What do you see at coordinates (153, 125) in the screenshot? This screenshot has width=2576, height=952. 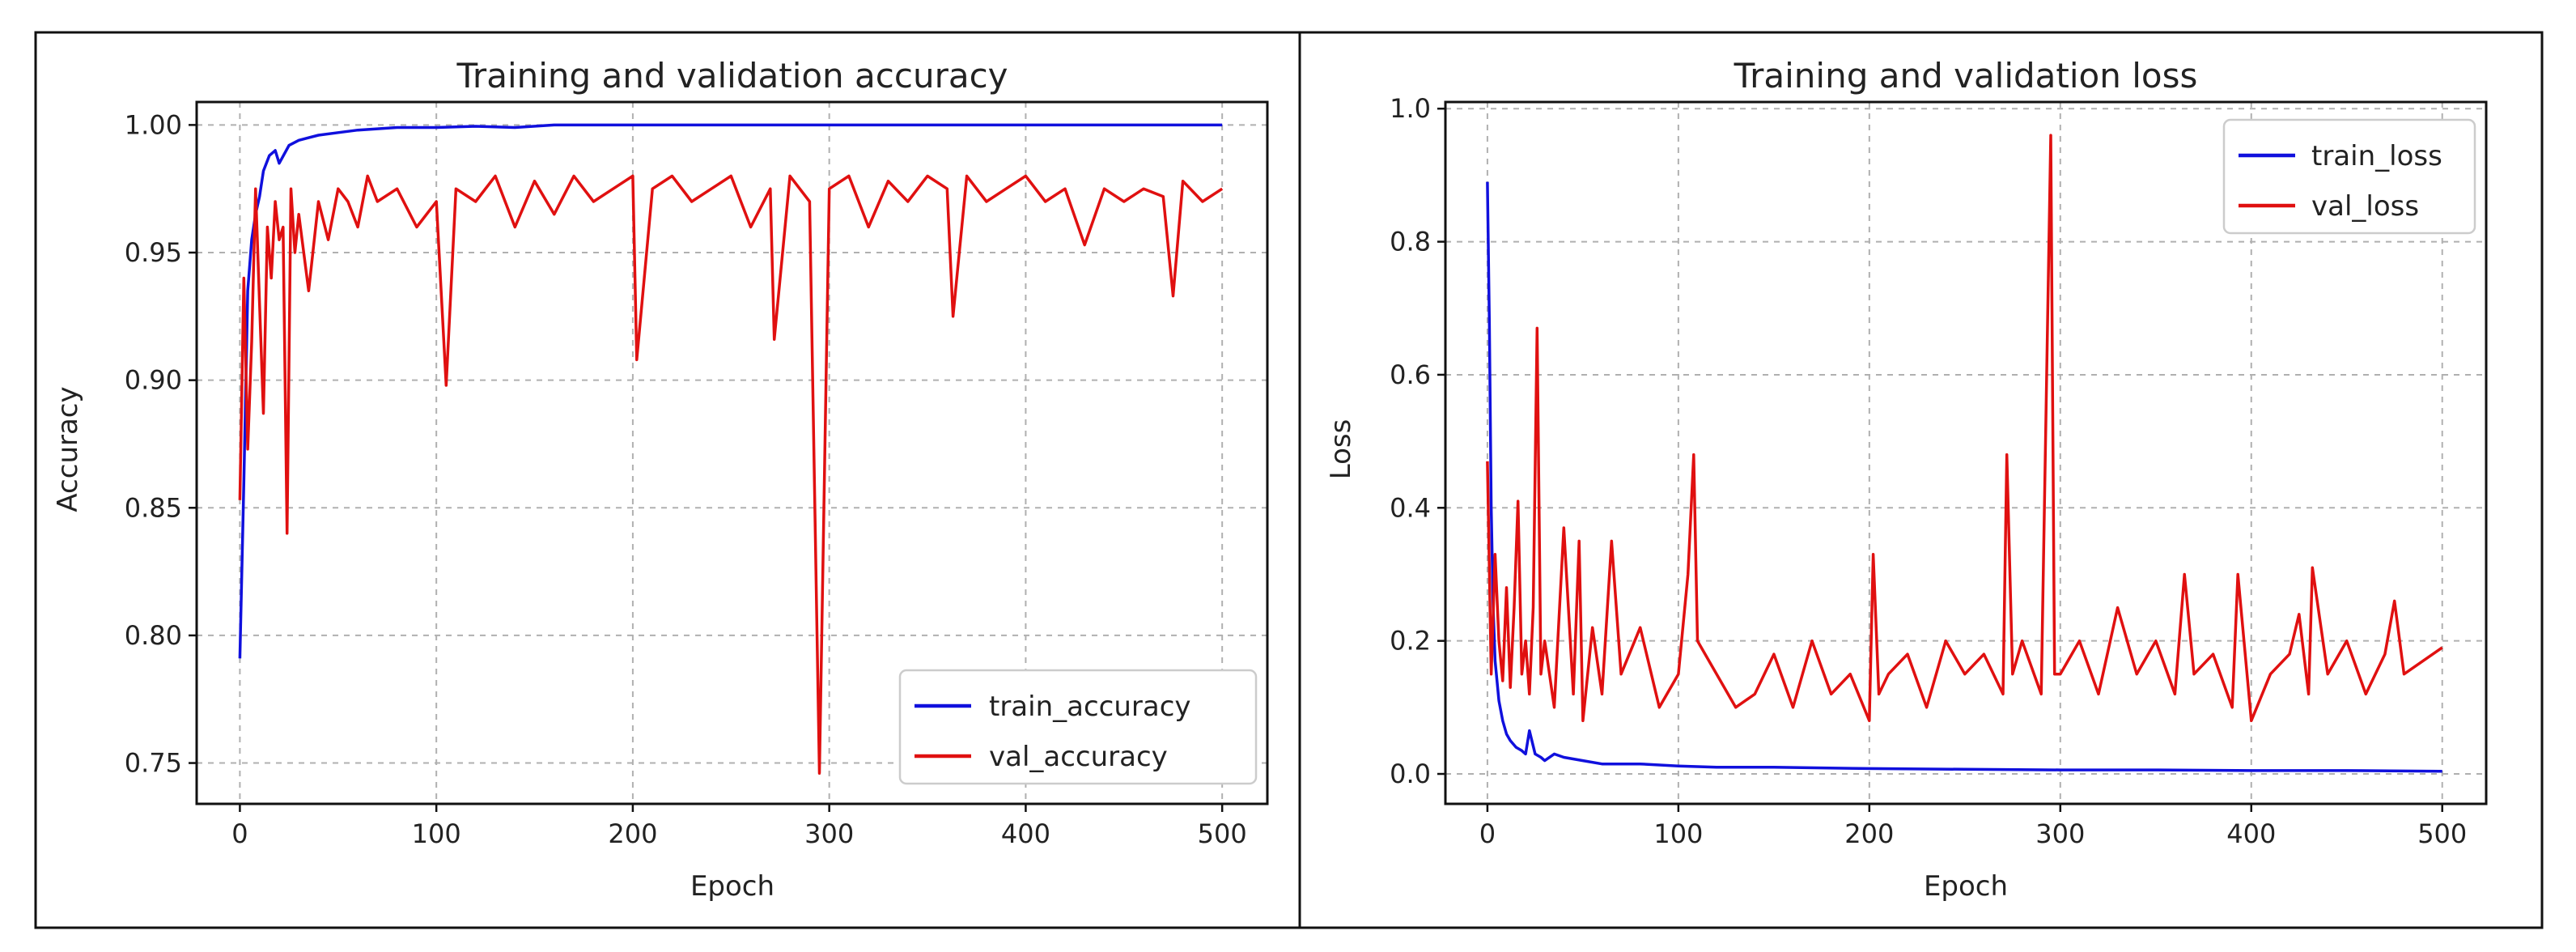 I see `y-tick-label: 1.00` at bounding box center [153, 125].